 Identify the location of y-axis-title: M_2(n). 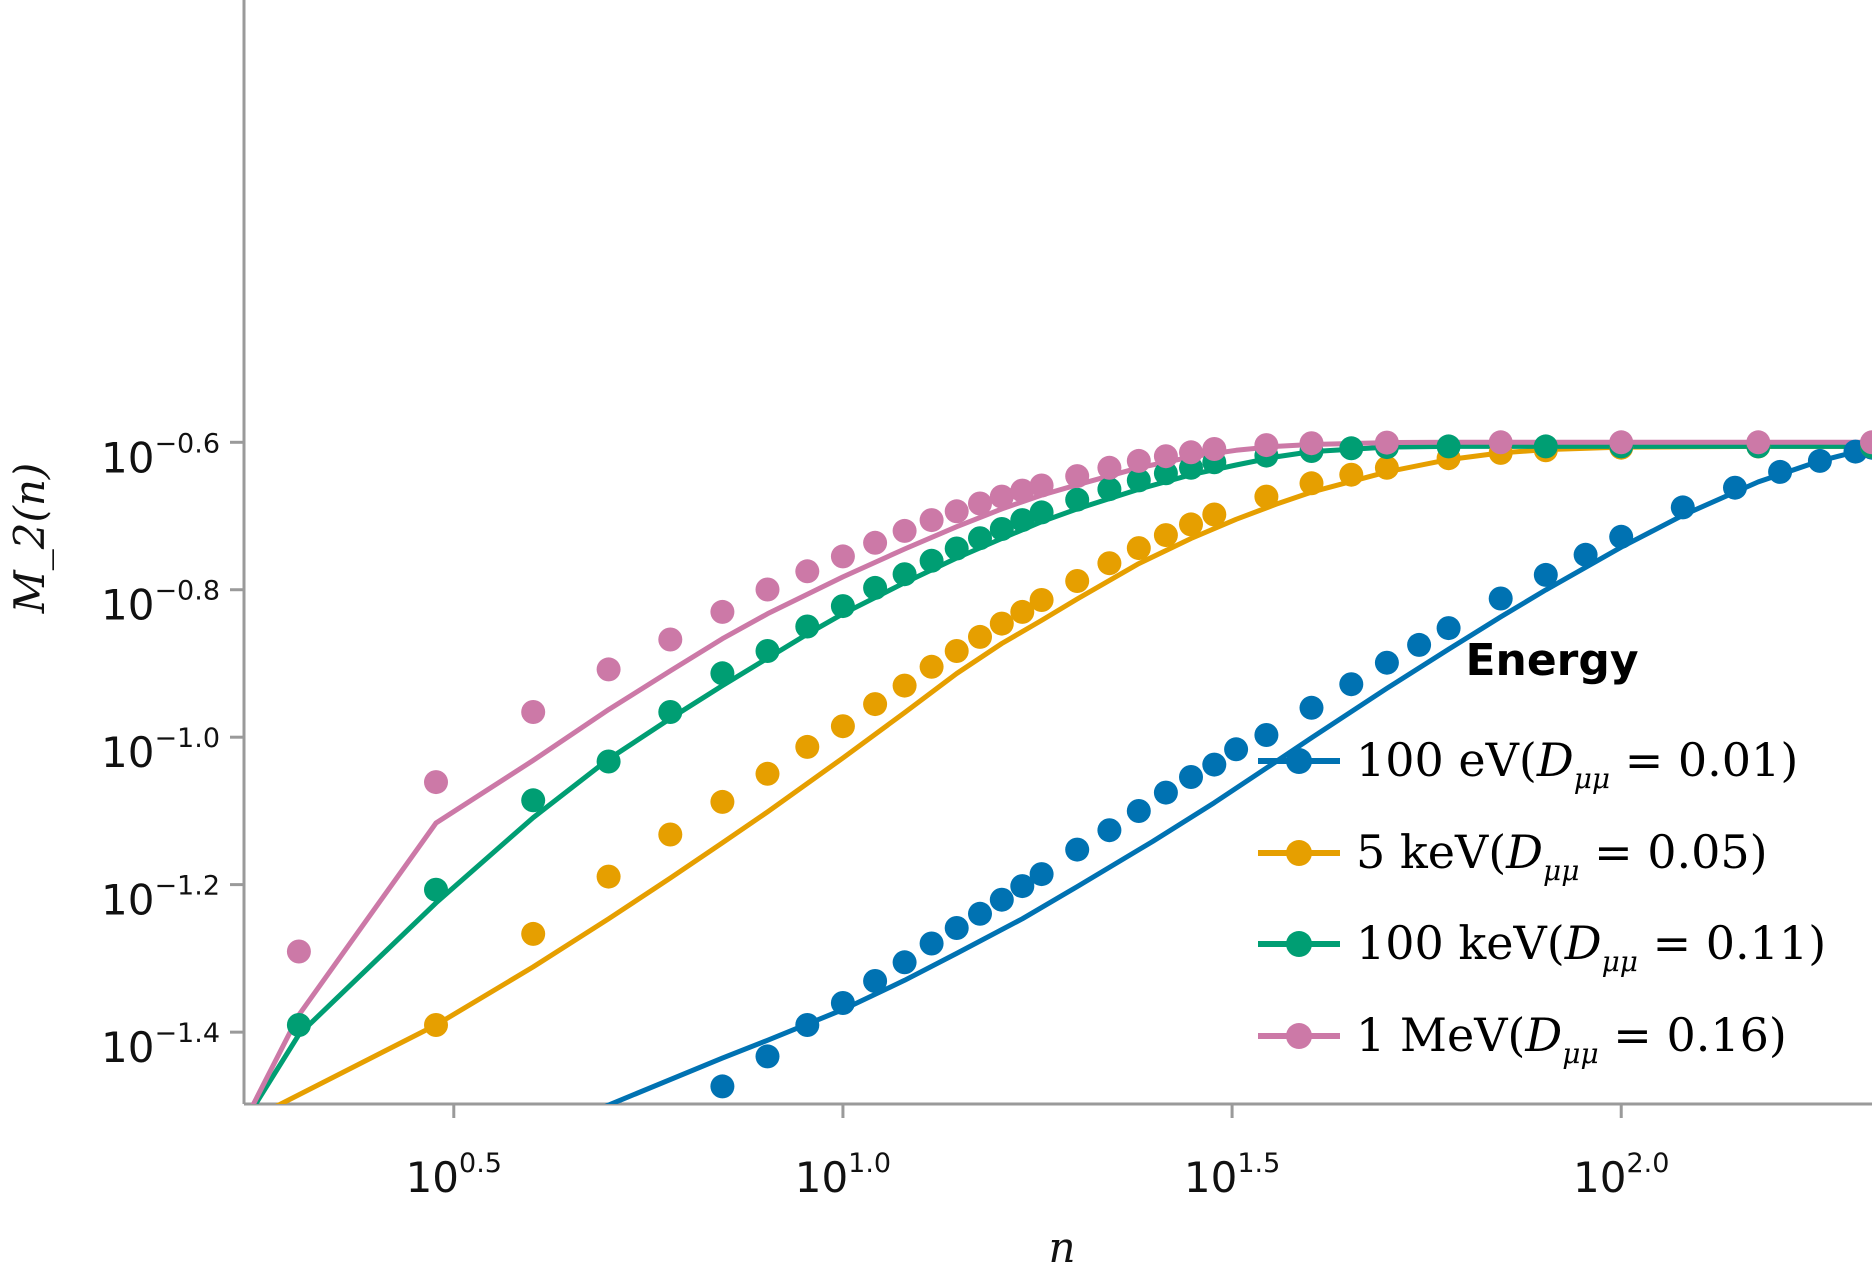
(29, 539).